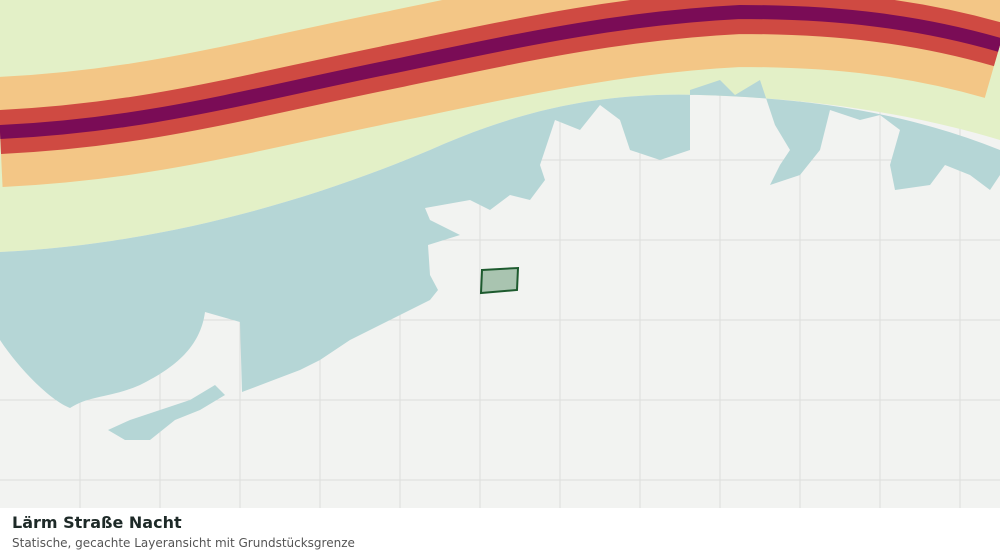 The image size is (1000, 560). Describe the element at coordinates (499, 280) in the screenshot. I see `parcel-boundary` at that location.